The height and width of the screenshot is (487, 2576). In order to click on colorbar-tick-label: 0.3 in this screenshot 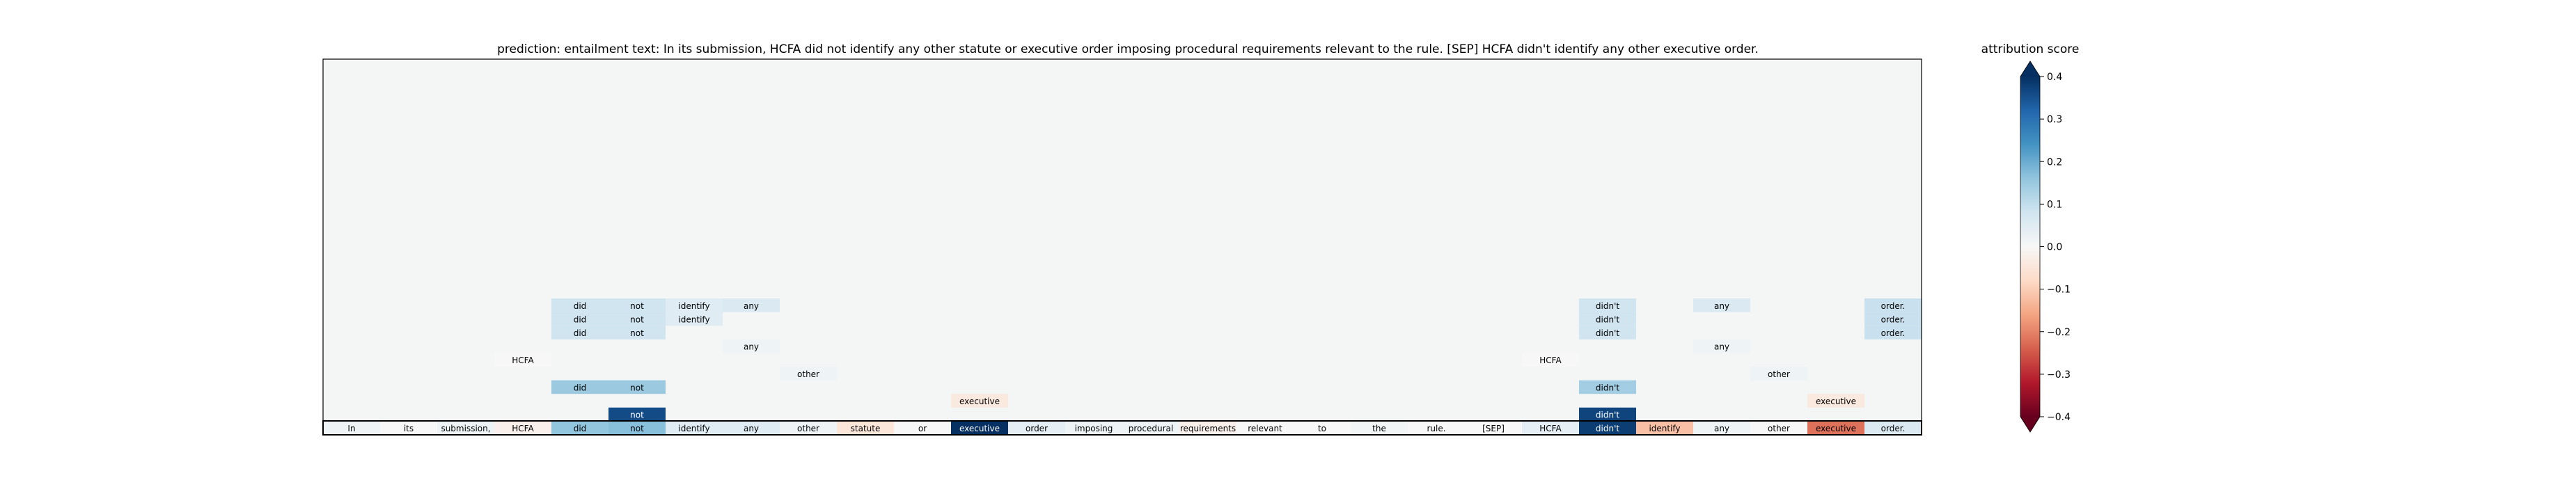, I will do `click(2054, 119)`.